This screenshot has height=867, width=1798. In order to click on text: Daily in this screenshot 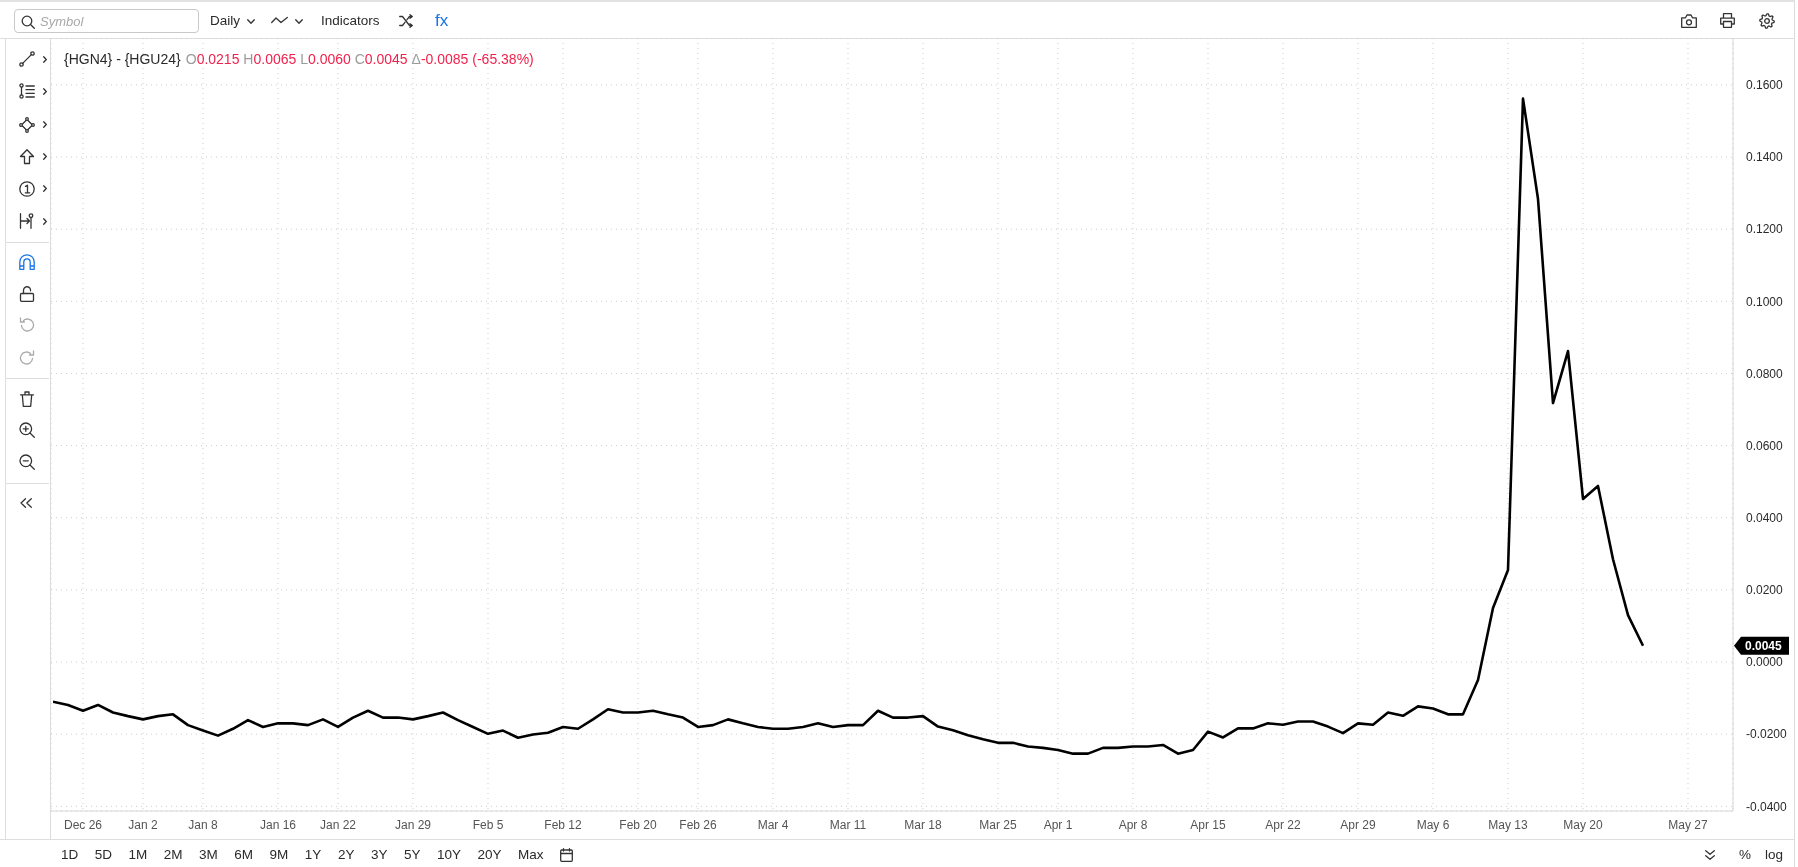, I will do `click(225, 21)`.